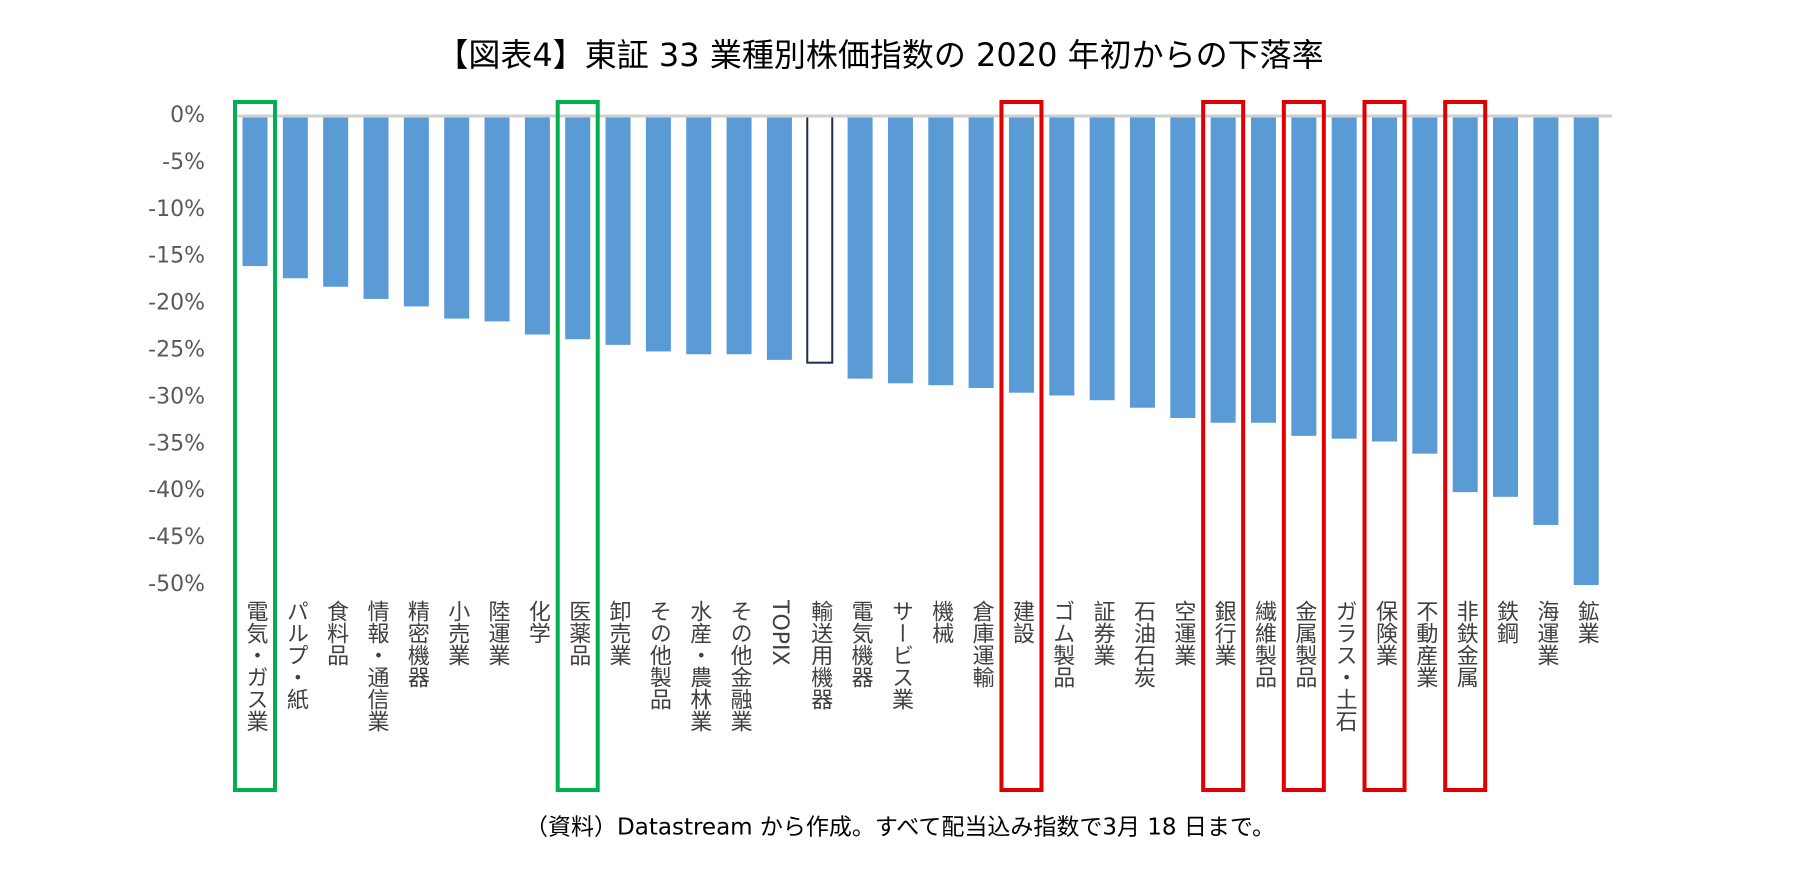 The image size is (1798, 871). Describe the element at coordinates (538, 622) in the screenshot. I see `x-tick-label: 化学` at that location.